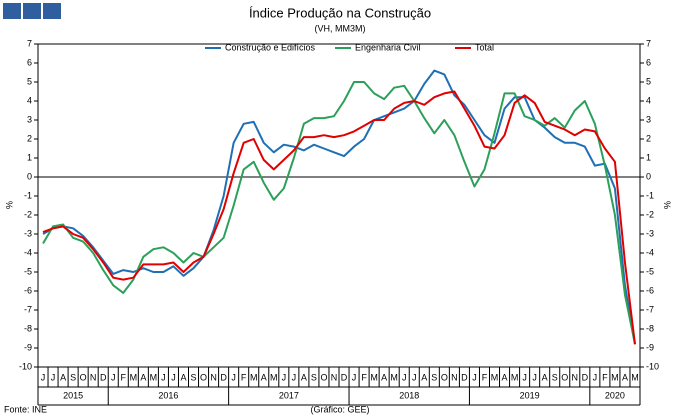 The image size is (680, 420). Describe the element at coordinates (339, 409) in the screenshot. I see `credit: (Gráfico: GEE)` at that location.